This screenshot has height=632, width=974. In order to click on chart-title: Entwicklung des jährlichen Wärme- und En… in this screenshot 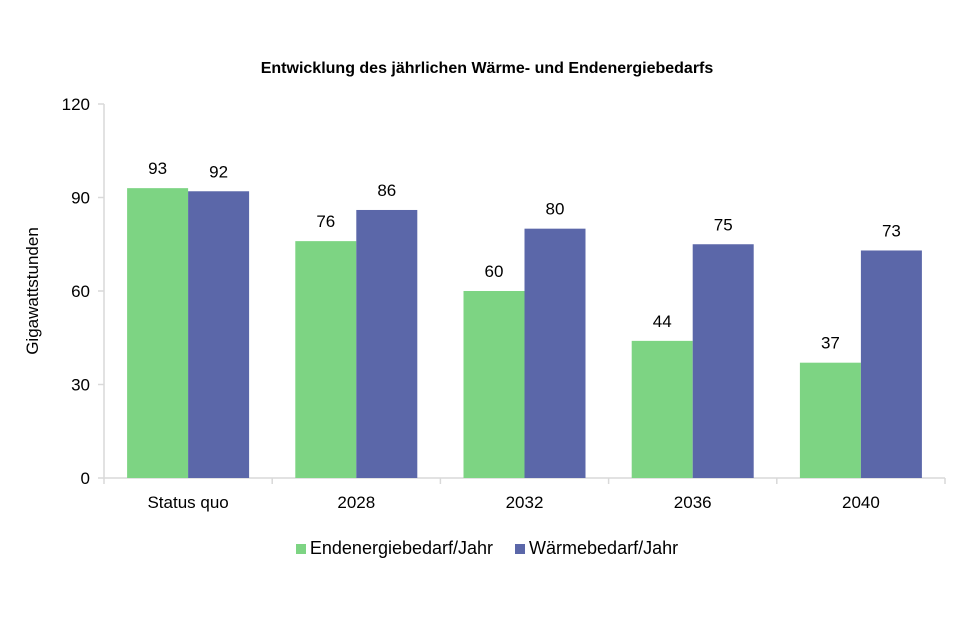, I will do `click(487, 68)`.